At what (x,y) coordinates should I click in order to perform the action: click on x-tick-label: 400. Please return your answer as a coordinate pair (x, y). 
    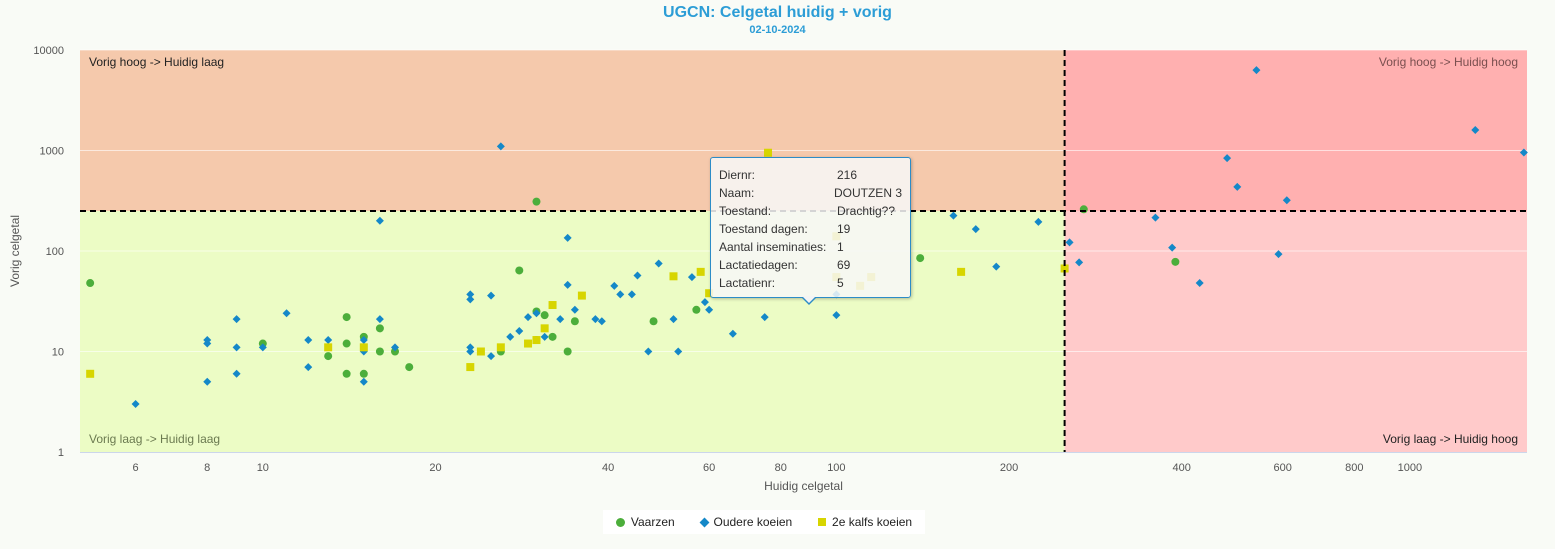
    Looking at the image, I should click on (1182, 468).